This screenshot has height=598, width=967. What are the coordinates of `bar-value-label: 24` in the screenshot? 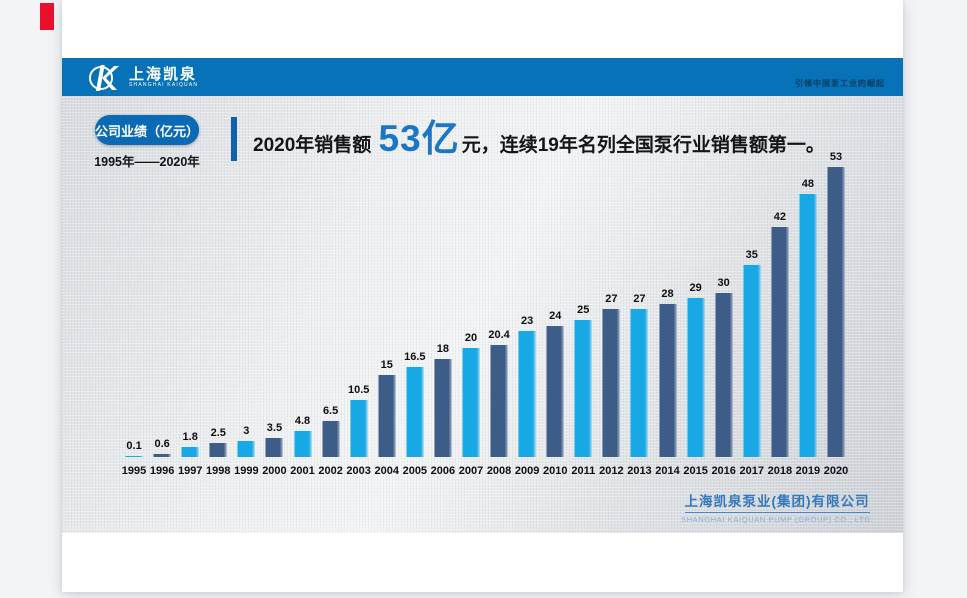 It's located at (555, 316).